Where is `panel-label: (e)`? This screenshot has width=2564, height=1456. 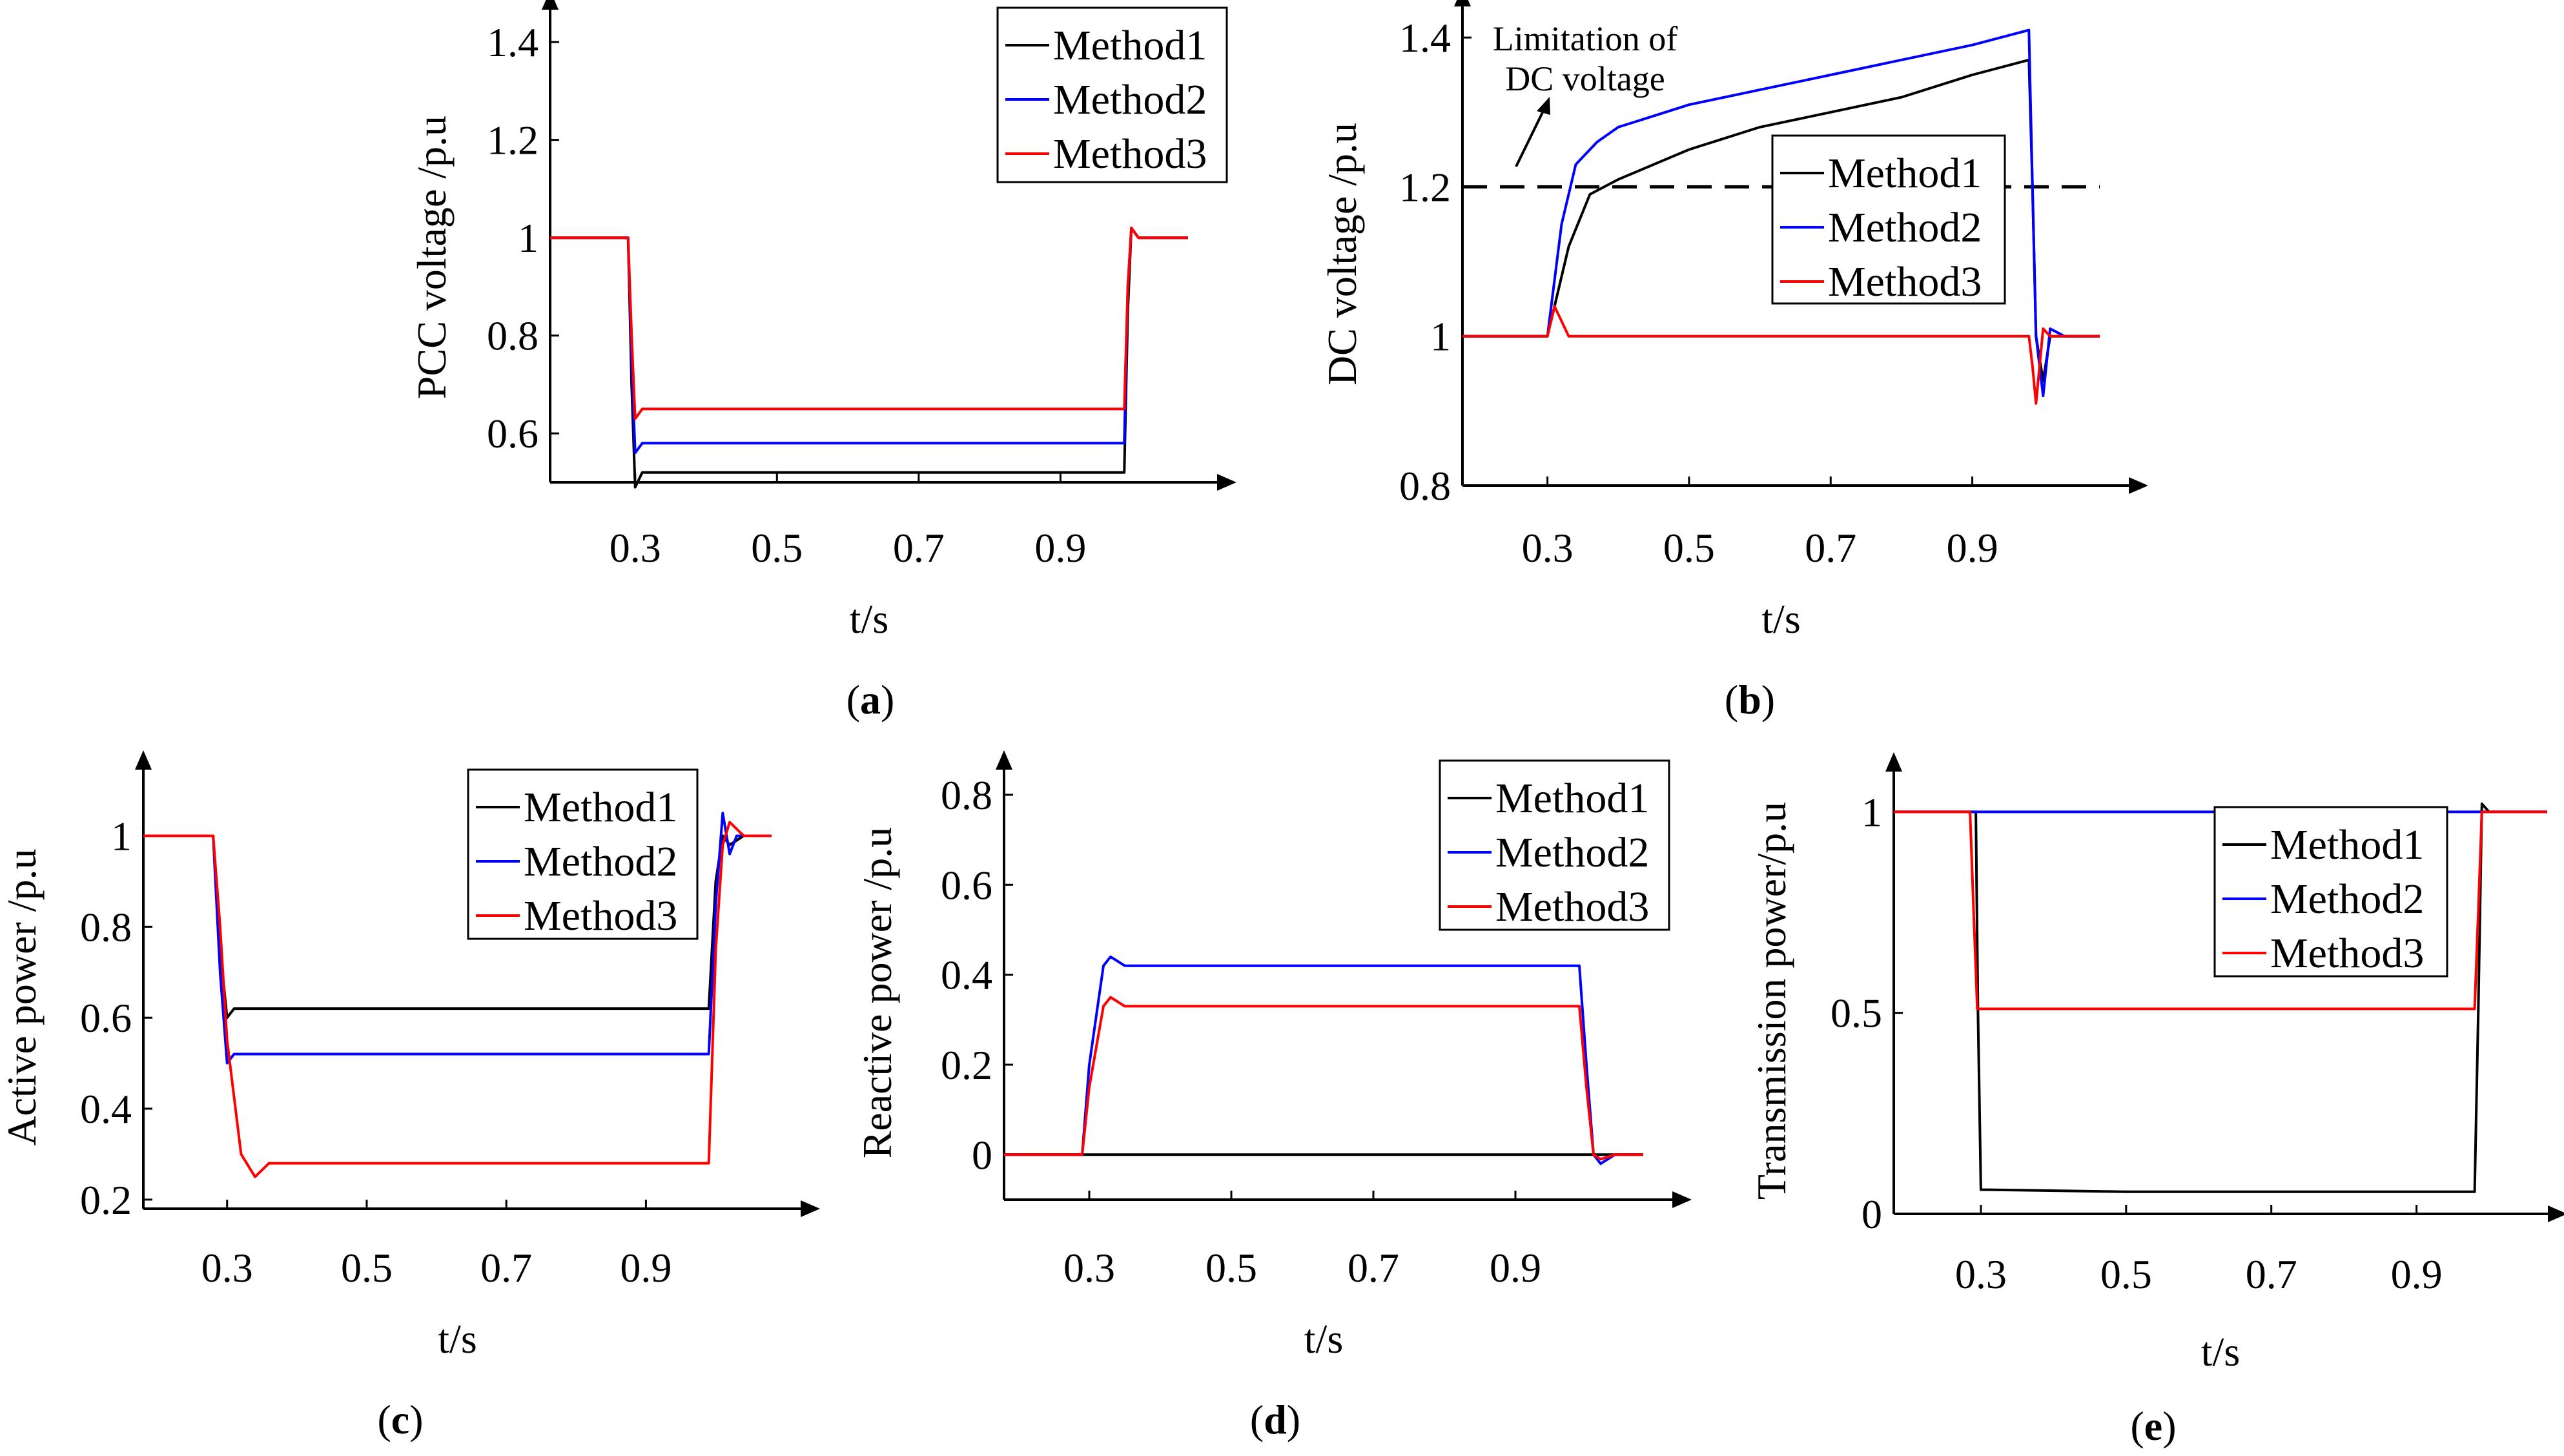 panel-label: (e) is located at coordinates (2153, 1426).